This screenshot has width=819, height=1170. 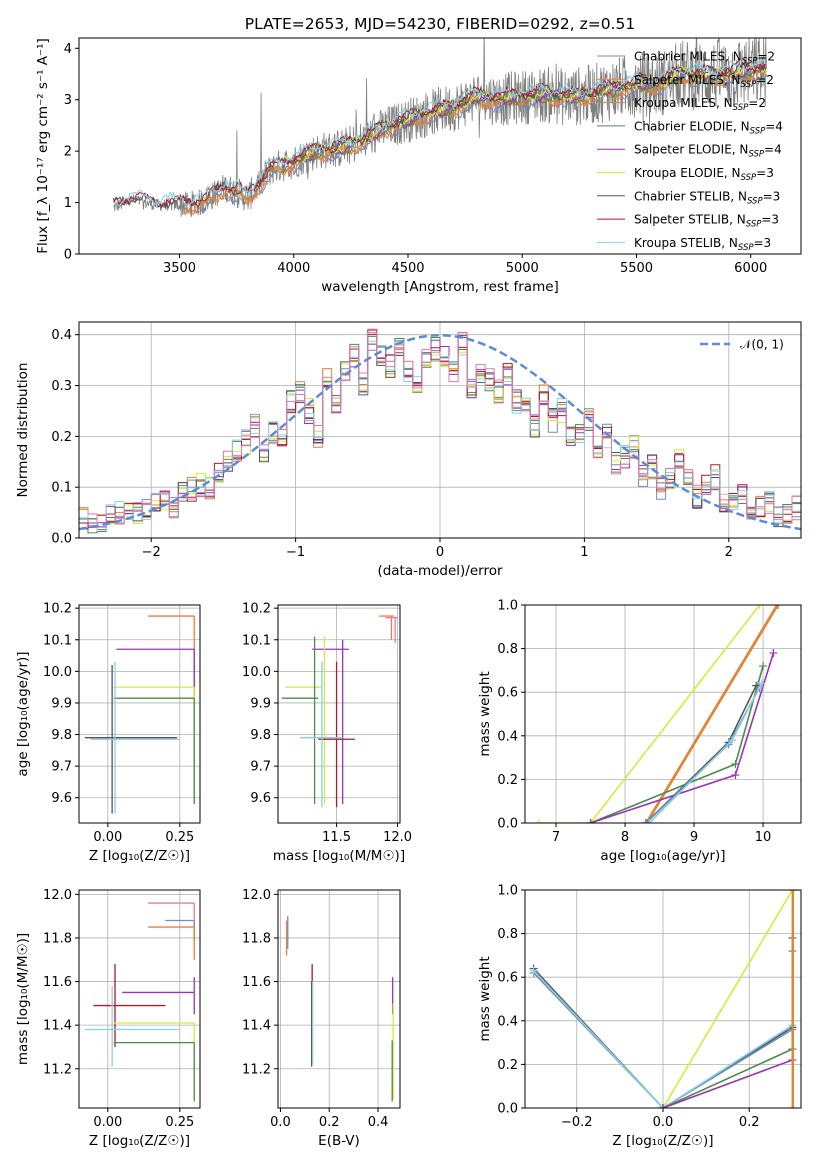 I want to click on series-line-chabrier_elodie, so click(x=677, y=744).